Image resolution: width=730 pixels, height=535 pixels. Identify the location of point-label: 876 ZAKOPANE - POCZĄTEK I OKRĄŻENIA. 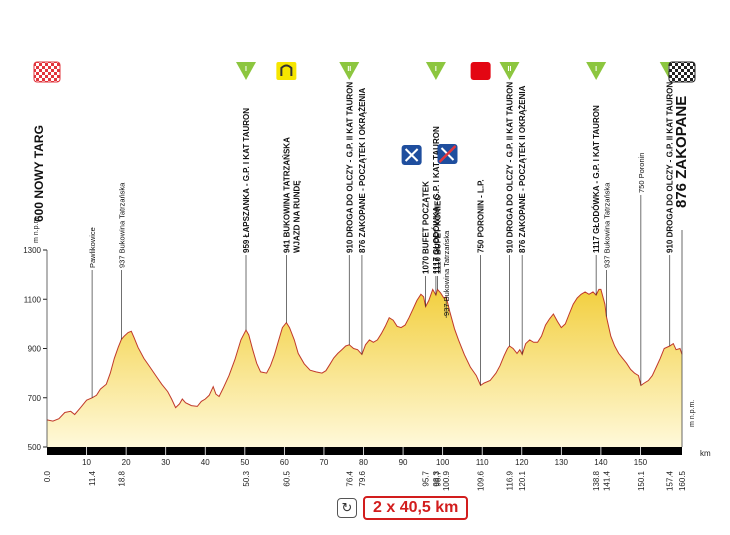
(362, 170).